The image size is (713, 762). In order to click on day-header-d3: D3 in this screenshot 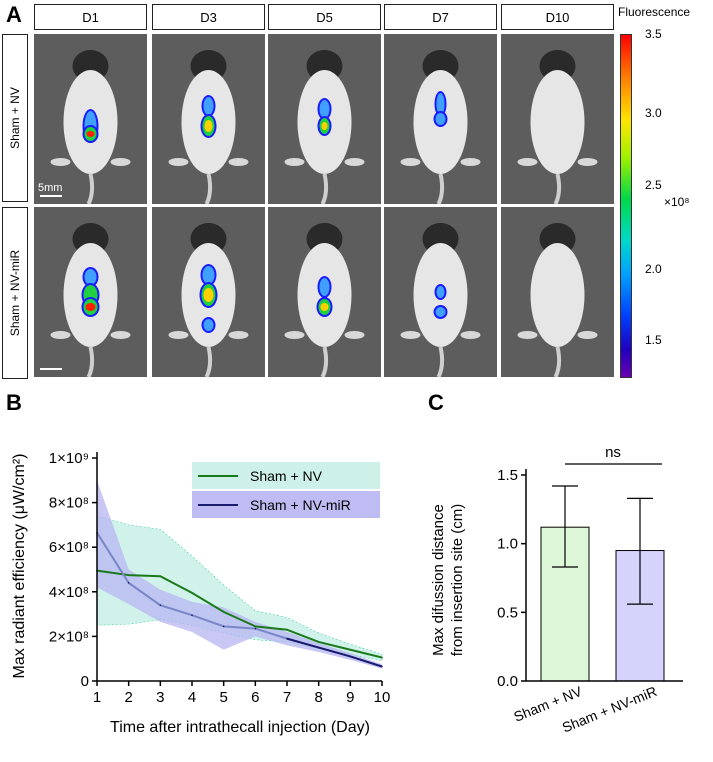, I will do `click(208, 17)`.